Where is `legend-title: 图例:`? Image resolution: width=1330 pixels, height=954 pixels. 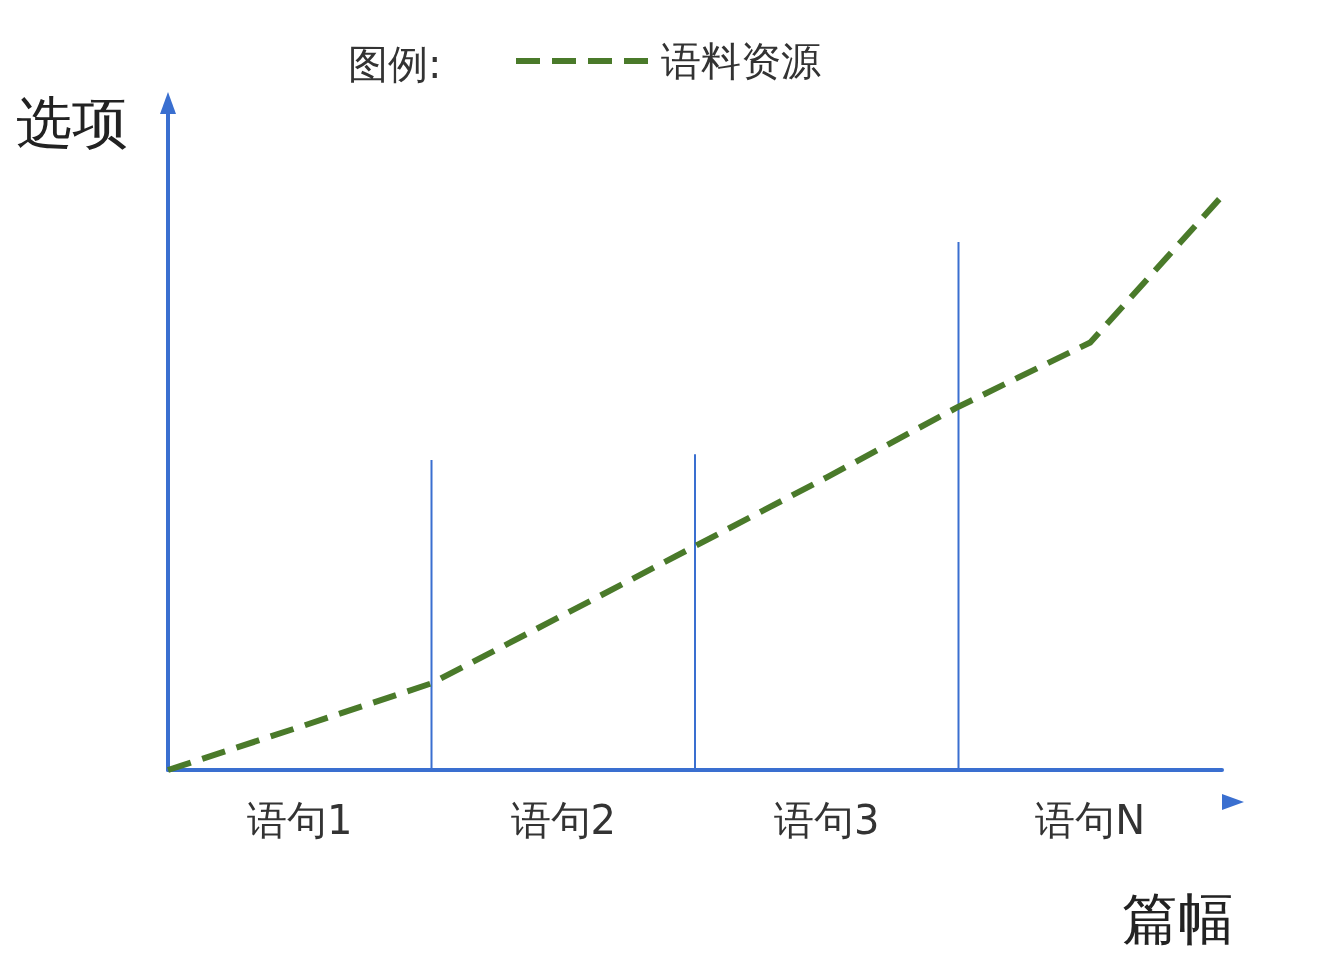 legend-title: 图例: is located at coordinates (395, 64).